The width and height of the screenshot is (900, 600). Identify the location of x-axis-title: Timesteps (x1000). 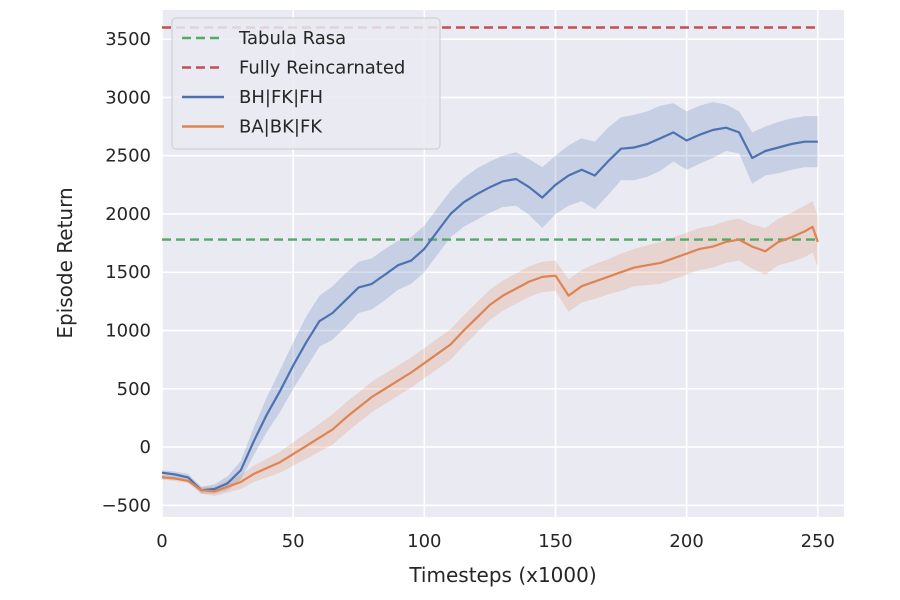
(502, 575).